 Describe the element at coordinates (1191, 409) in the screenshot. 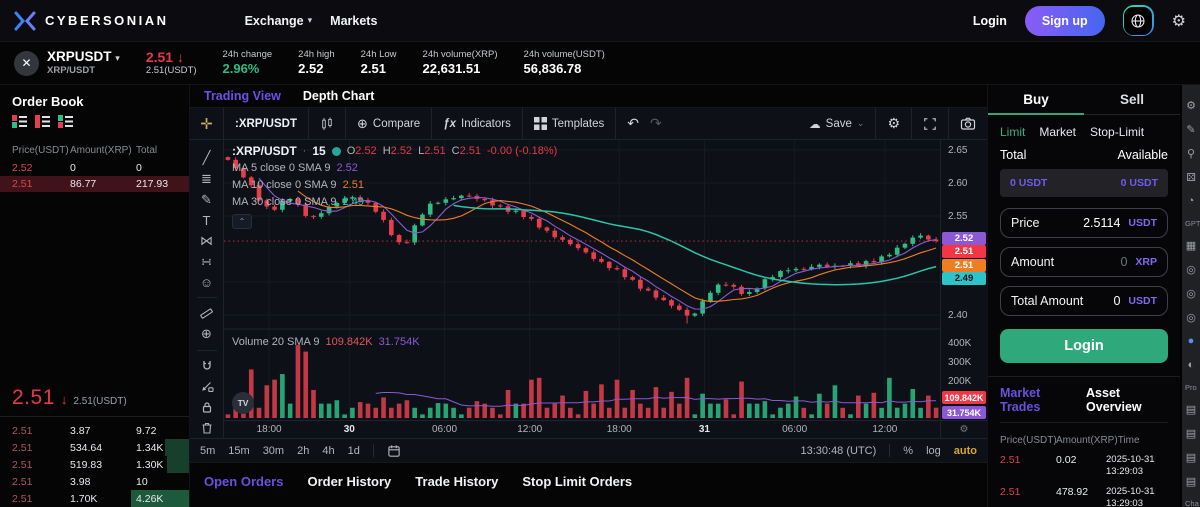

I see `new-folder-icon: ▤` at that location.